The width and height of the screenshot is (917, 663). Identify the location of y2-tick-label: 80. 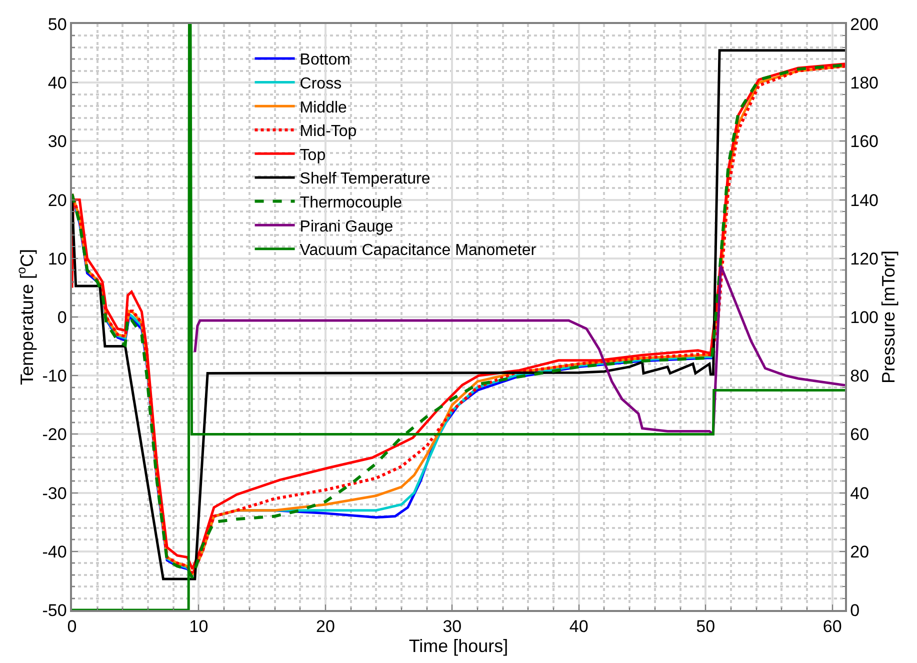
(860, 376).